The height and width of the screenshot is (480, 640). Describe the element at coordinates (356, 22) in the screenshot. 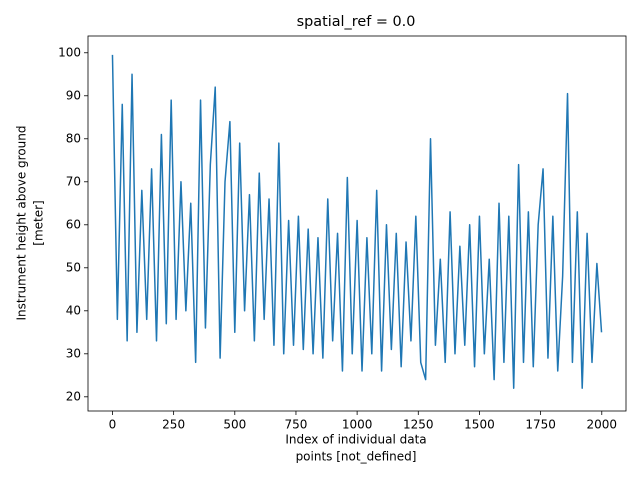

I see `chart-title: spatial_ref = 0.0` at that location.